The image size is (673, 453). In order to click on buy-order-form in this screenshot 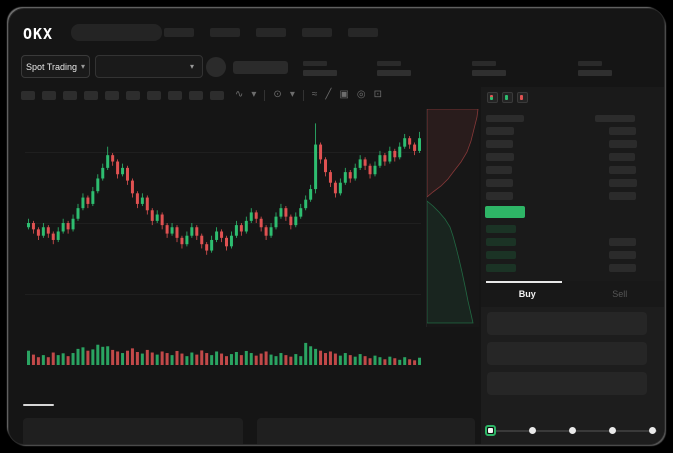, I will do `click(572, 375)`.